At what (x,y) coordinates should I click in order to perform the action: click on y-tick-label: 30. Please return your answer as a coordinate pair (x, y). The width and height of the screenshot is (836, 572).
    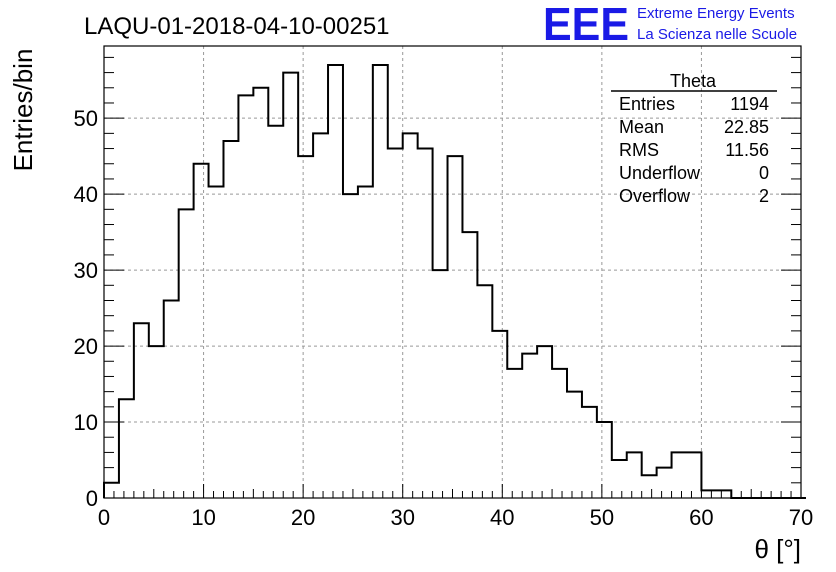
    Looking at the image, I should click on (86, 270).